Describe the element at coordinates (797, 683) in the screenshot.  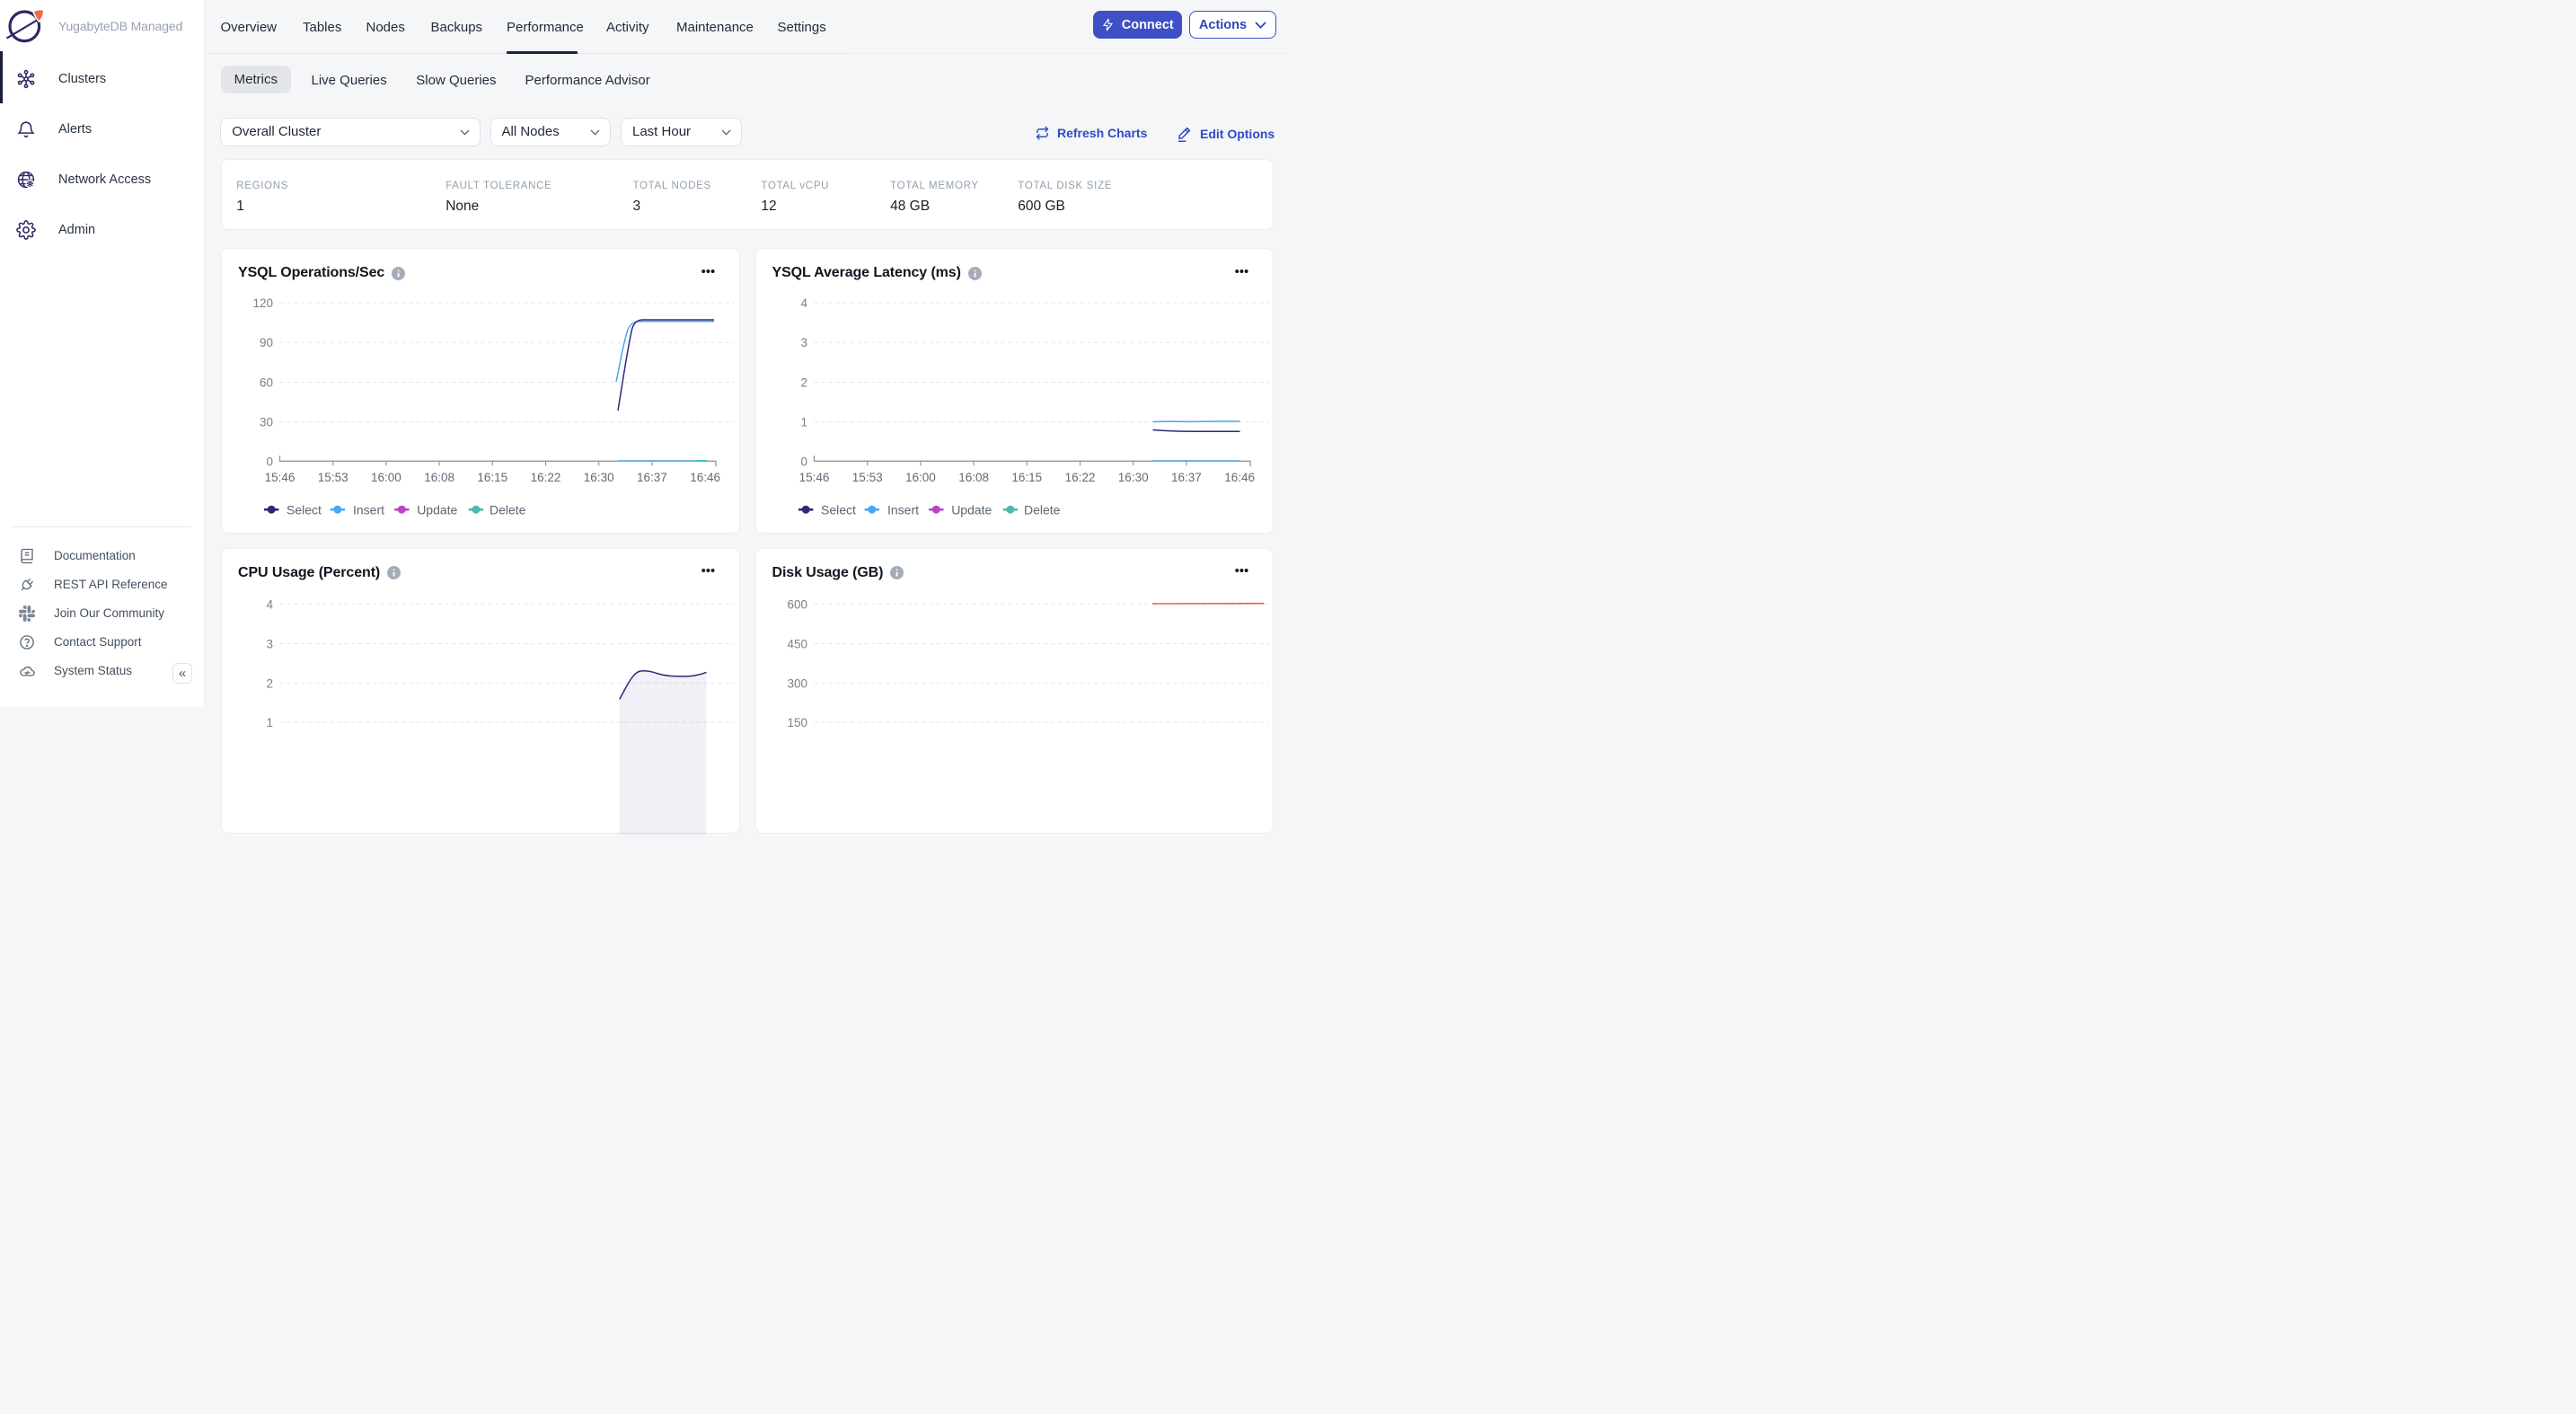
I see `svg-text: 300` at that location.